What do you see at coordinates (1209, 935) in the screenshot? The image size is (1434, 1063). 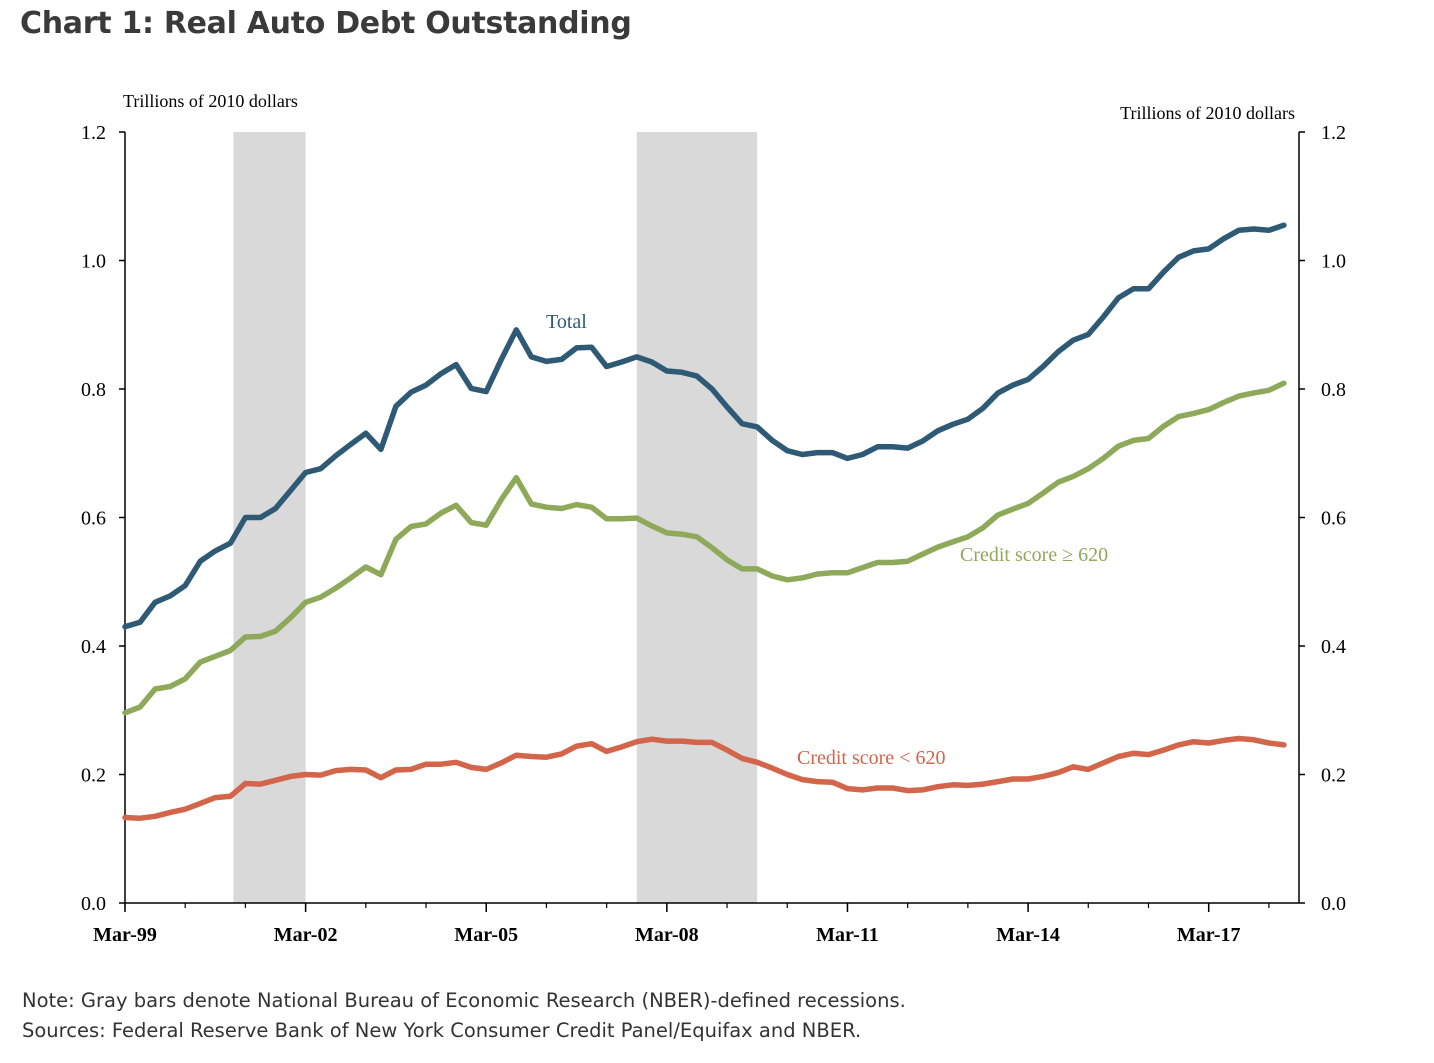 I see `x-tick-label: Mar-17` at bounding box center [1209, 935].